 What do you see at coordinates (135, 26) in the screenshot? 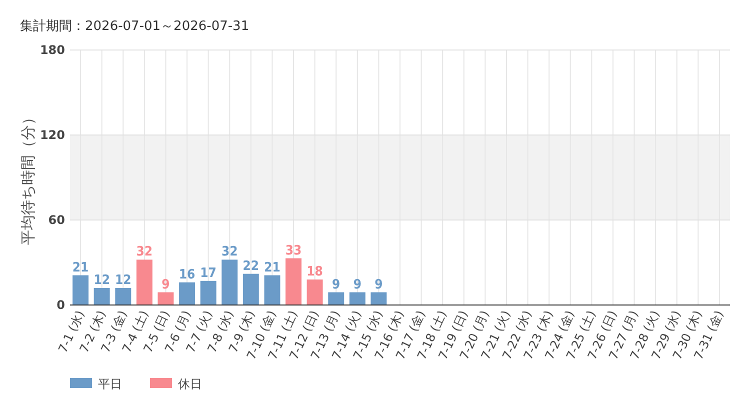
I see `chart-title: 集計期間：2026-07-01～2026-07-31` at bounding box center [135, 26].